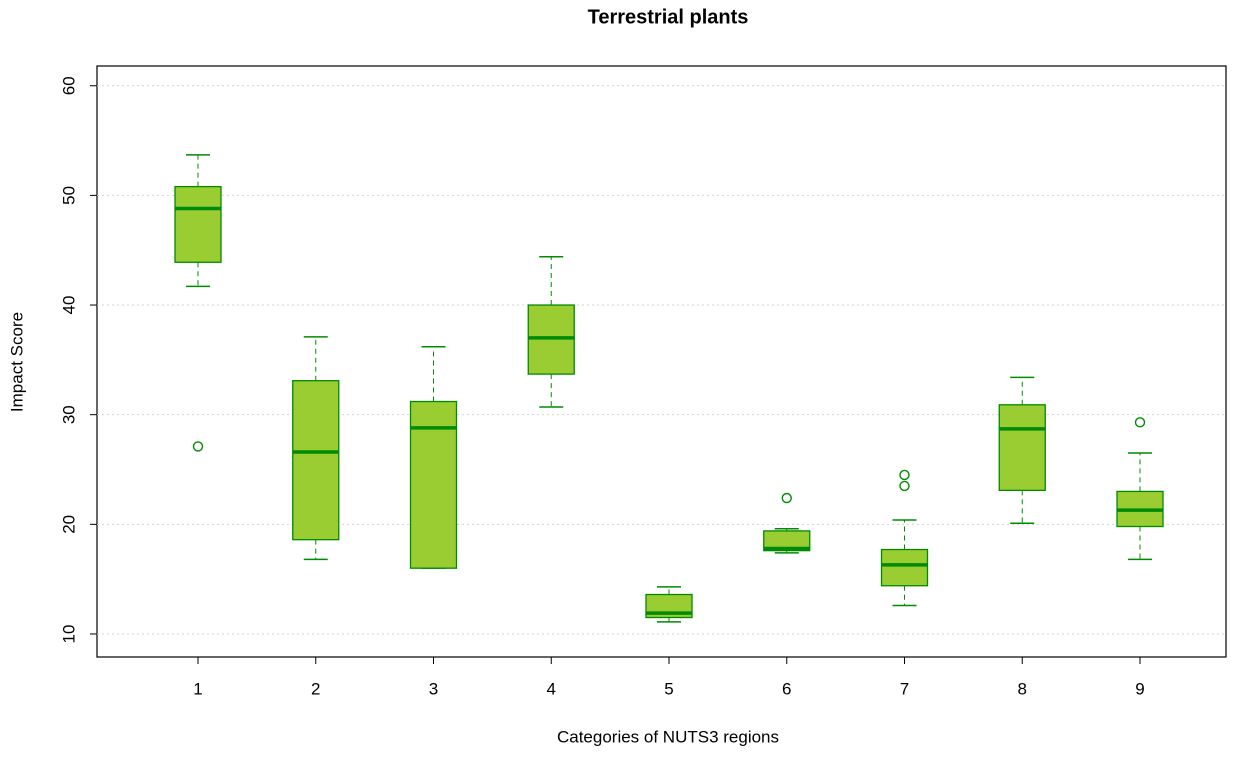  What do you see at coordinates (68, 195) in the screenshot?
I see `y-tick-label: 50` at bounding box center [68, 195].